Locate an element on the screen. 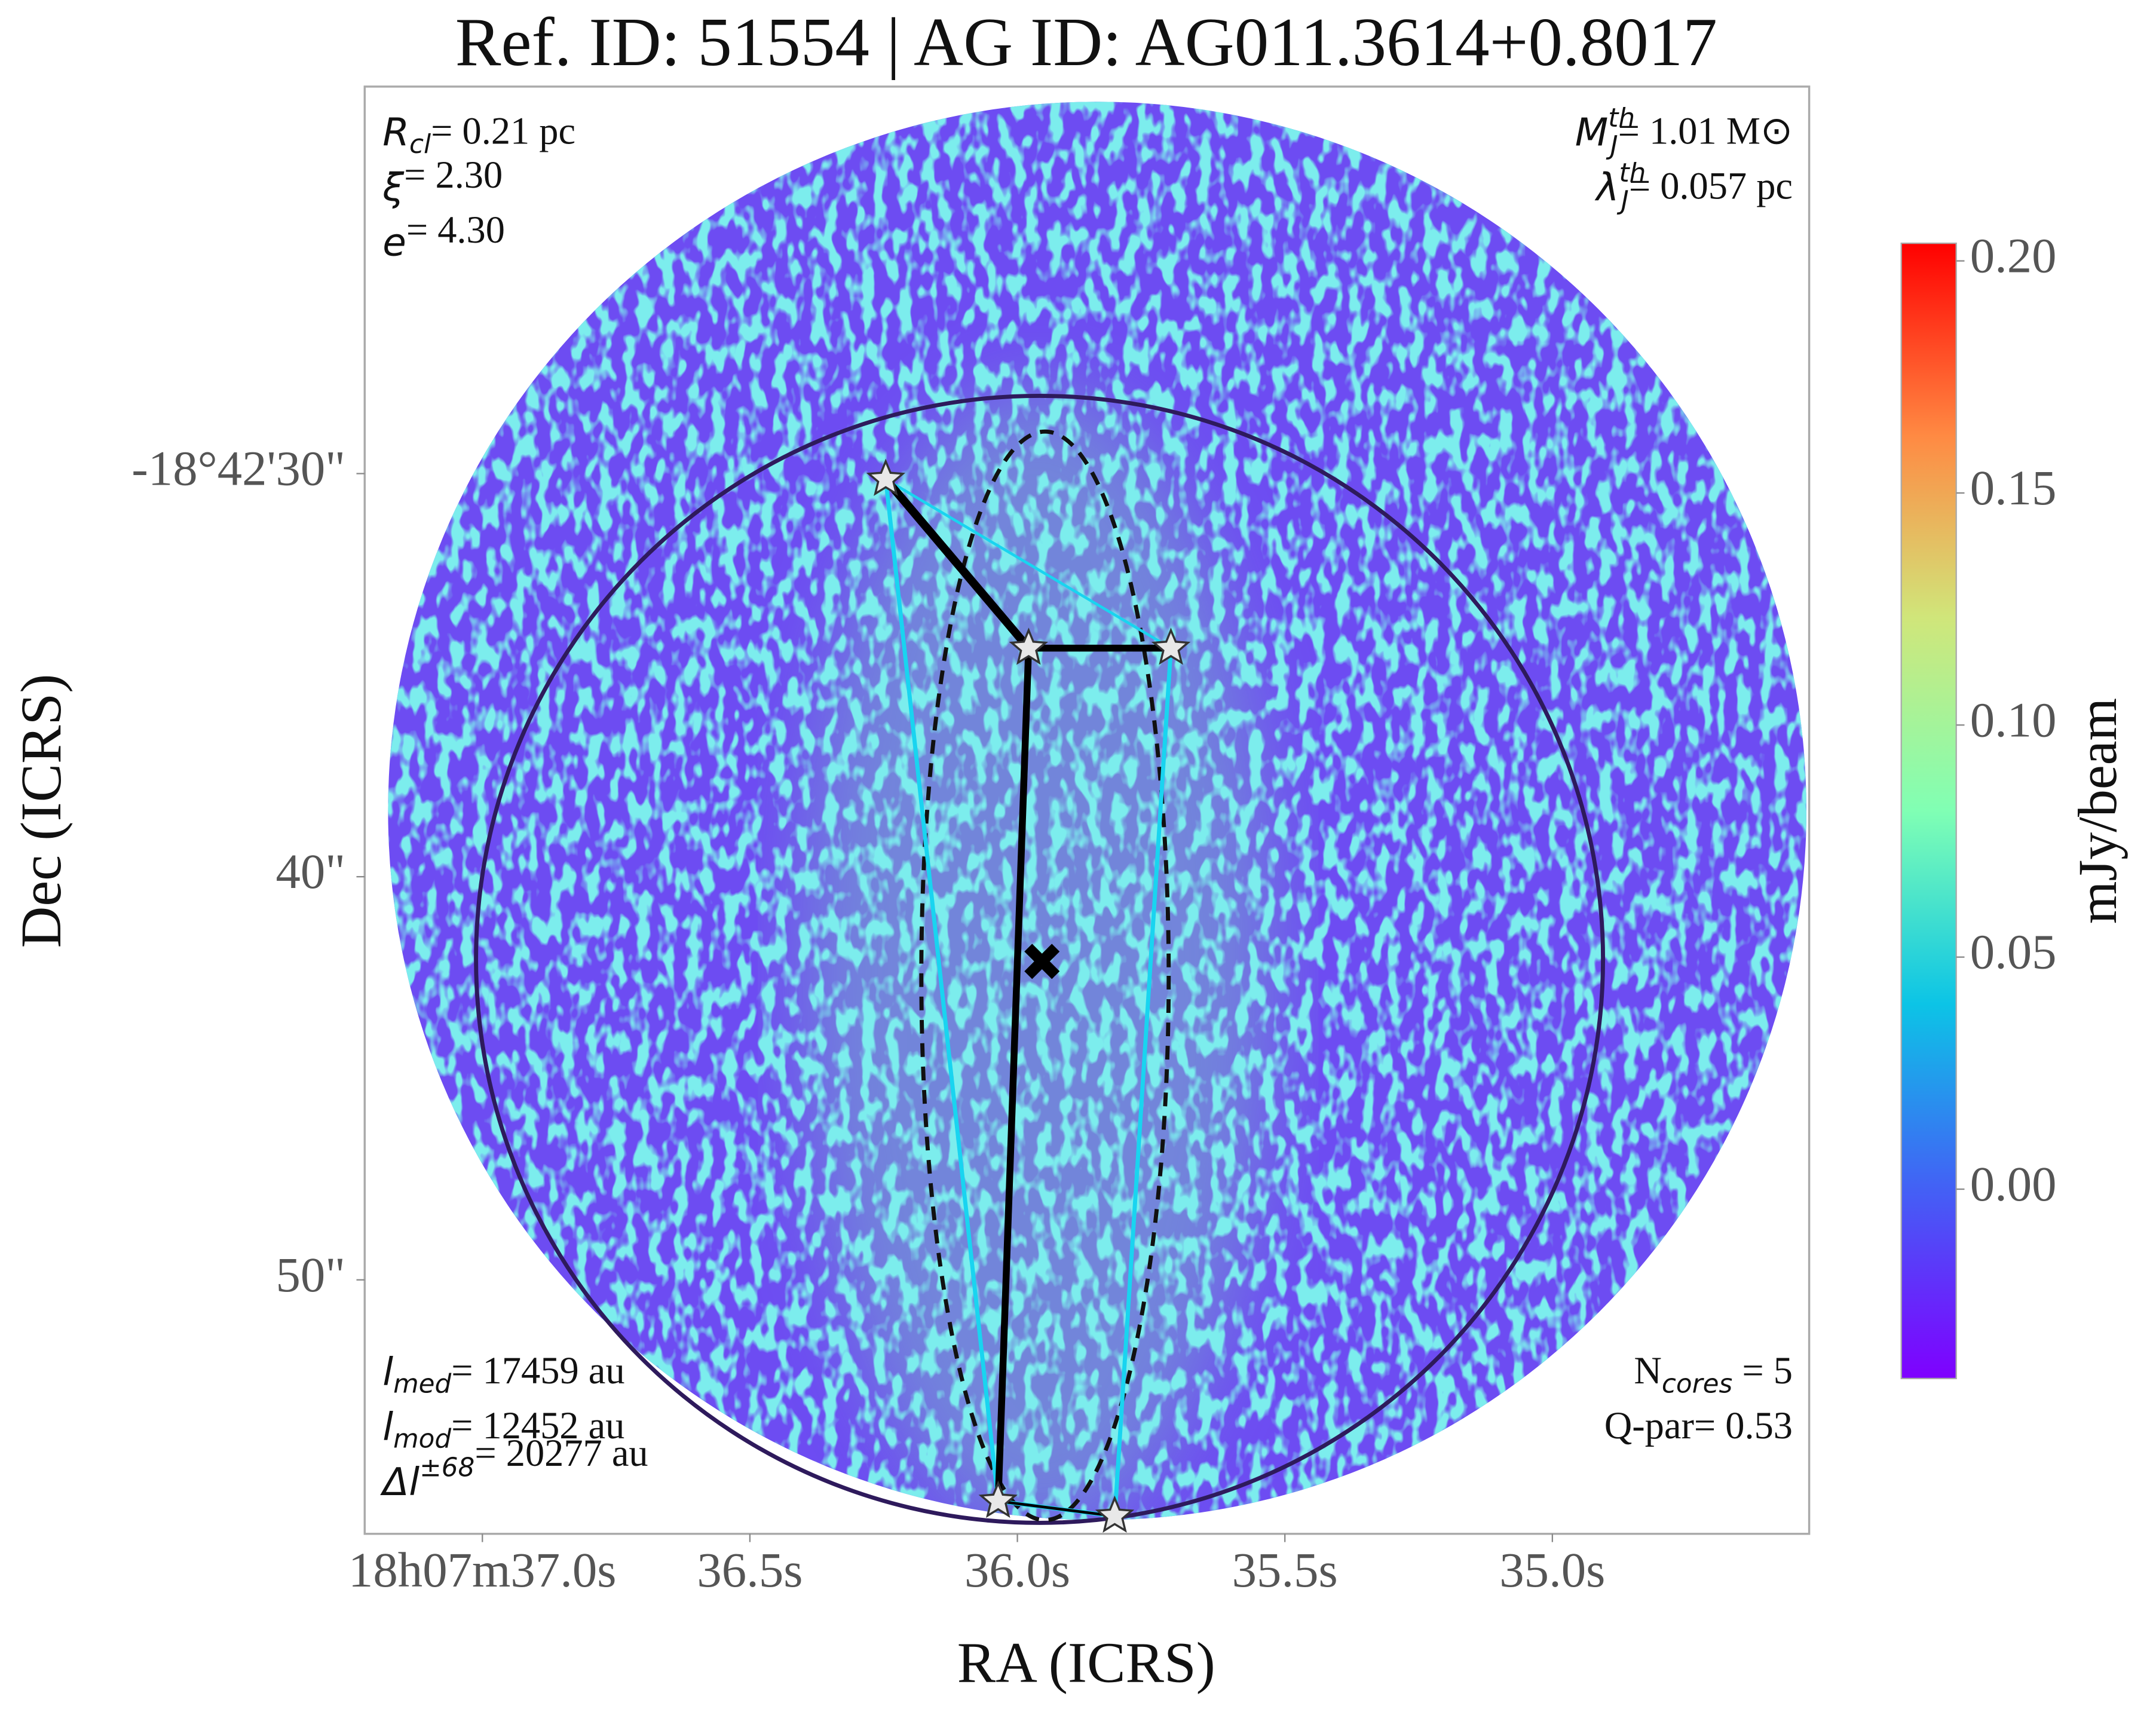 The height and width of the screenshot is (1718, 2156). center-marker is located at coordinates (1042, 961).